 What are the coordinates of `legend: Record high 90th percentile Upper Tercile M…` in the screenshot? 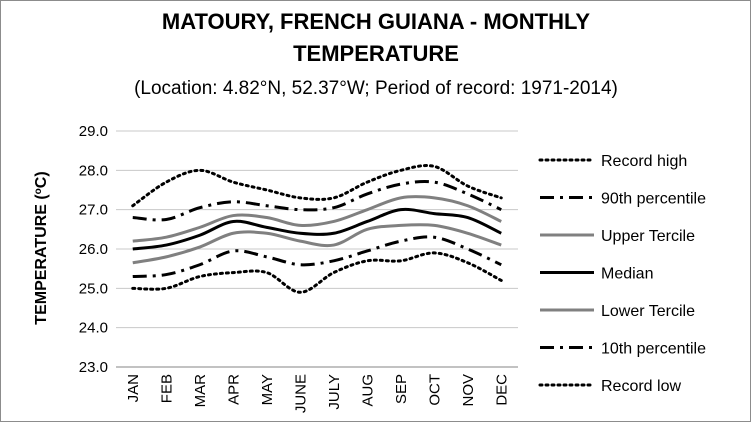 It's located at (622, 274).